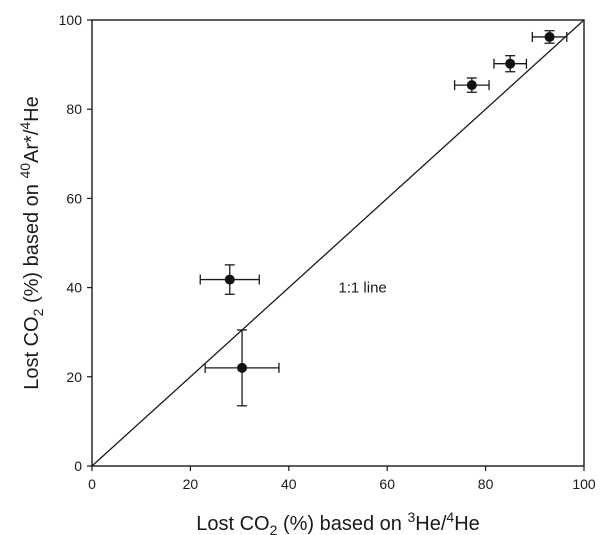 The image size is (604, 535). I want to click on x-axis-title-mid2: He/, so click(431, 524).